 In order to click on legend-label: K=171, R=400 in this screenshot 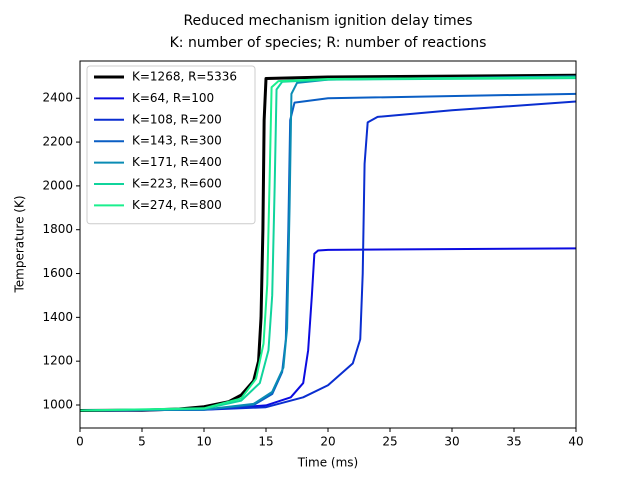, I will do `click(177, 162)`.